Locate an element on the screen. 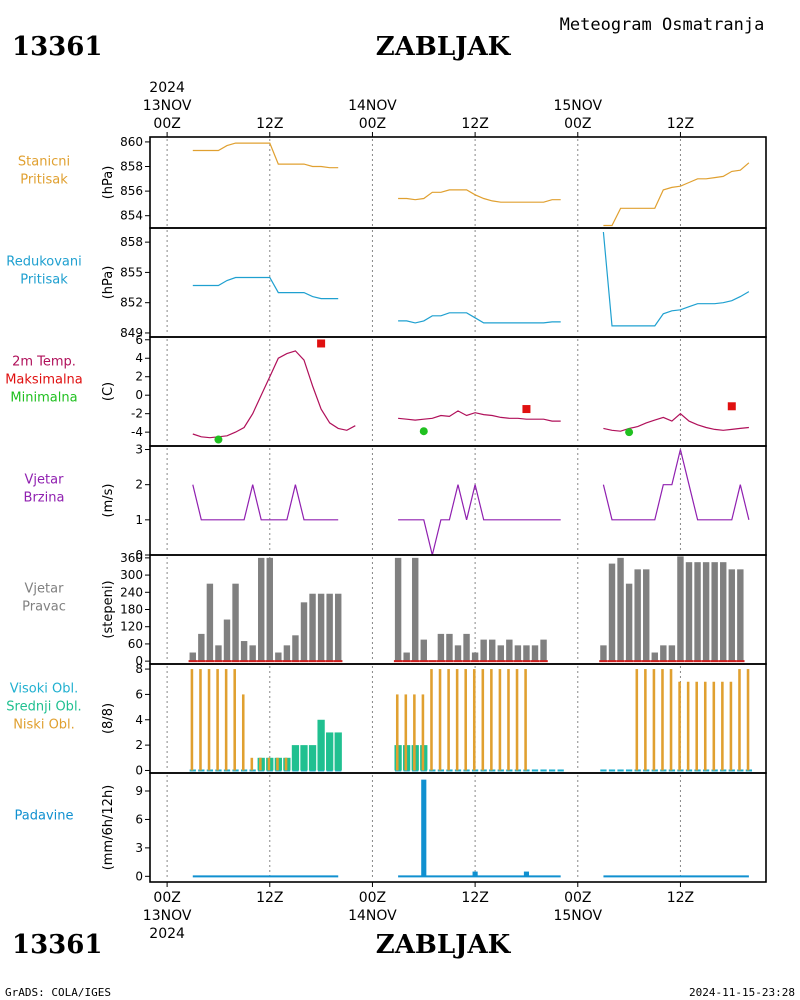  panel-label: Pritisak is located at coordinates (44, 280).